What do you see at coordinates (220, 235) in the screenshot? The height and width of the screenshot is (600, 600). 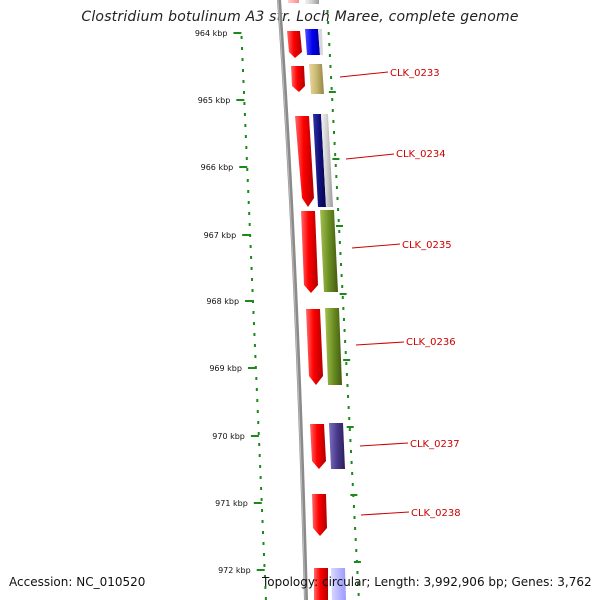 I see `kbp-tick-label: 967 kbp` at bounding box center [220, 235].